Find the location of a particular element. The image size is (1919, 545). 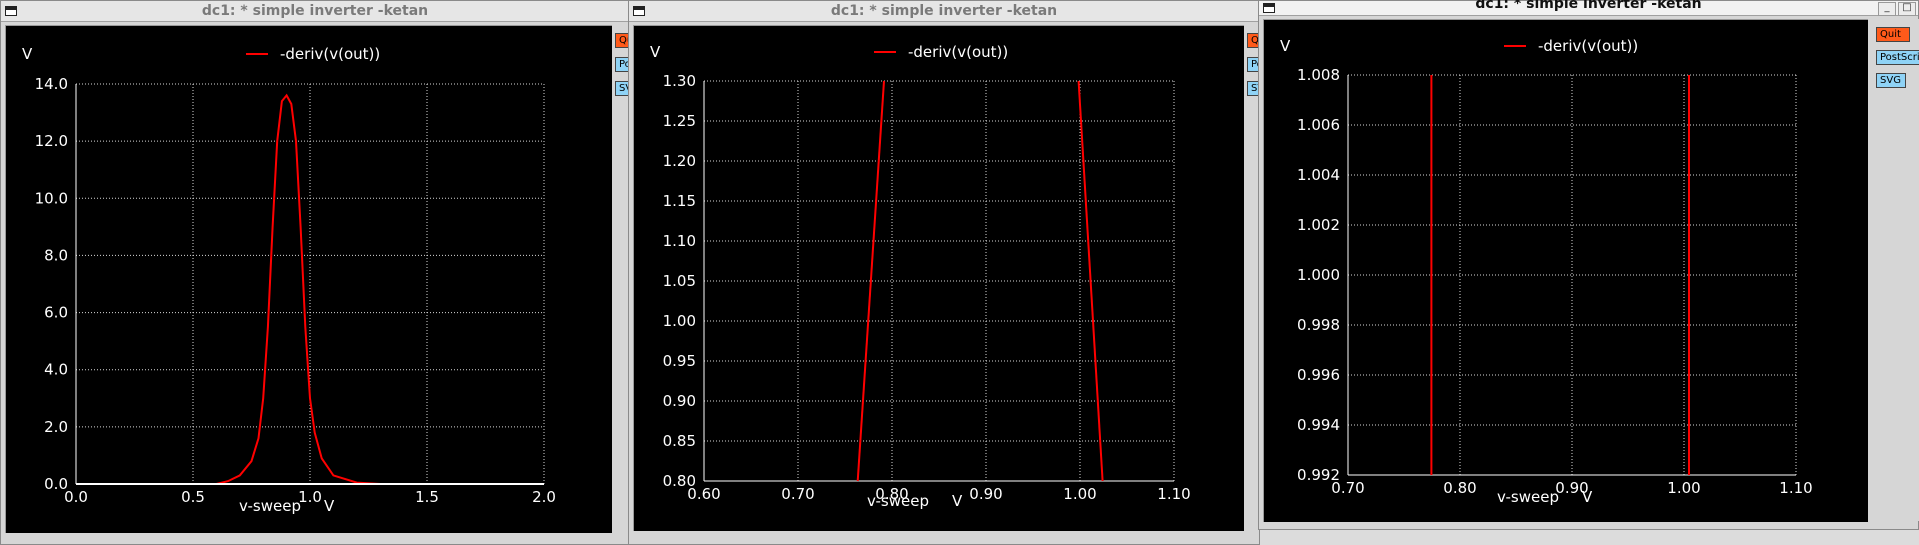

postscript-button: PostScript is located at coordinates (1897, 57).